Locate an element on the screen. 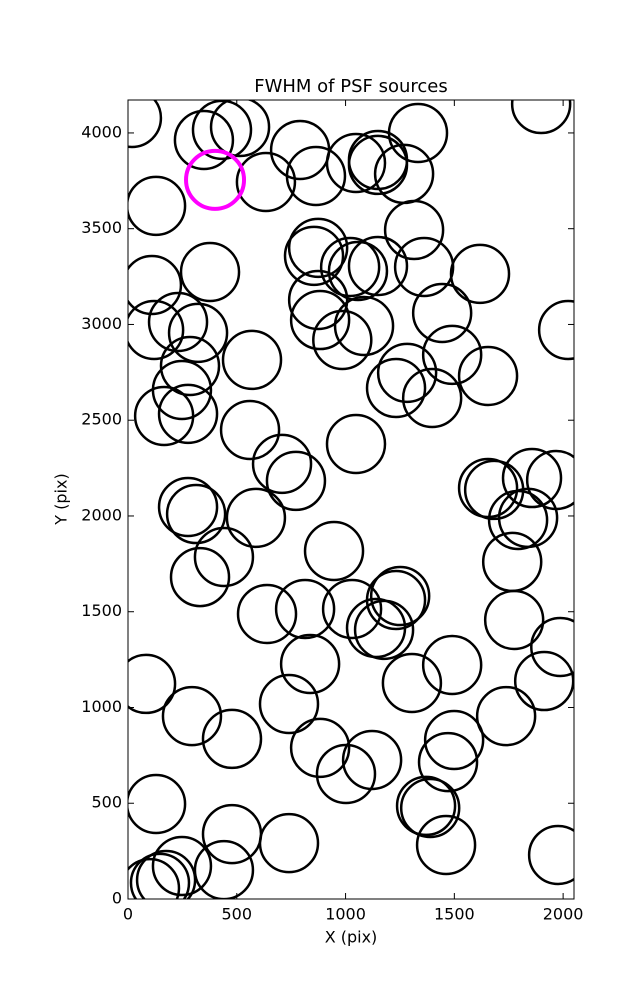 The image size is (637, 1004). x-tick-label: 1000 is located at coordinates (345, 914).